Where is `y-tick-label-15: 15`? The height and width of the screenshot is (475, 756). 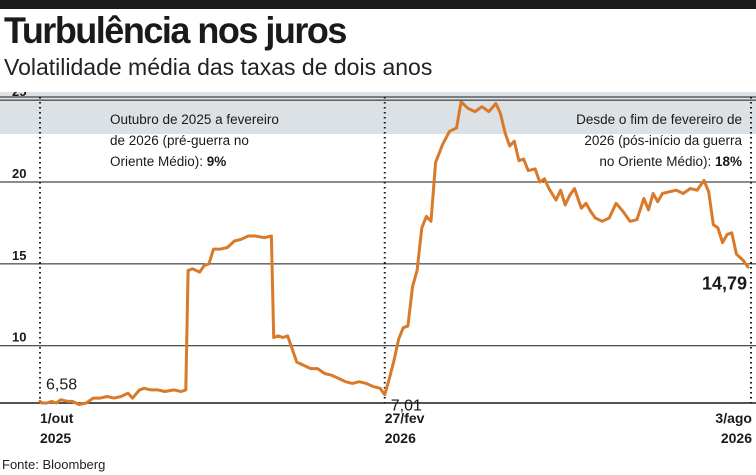
y-tick-label-15: 15 is located at coordinates (19, 255).